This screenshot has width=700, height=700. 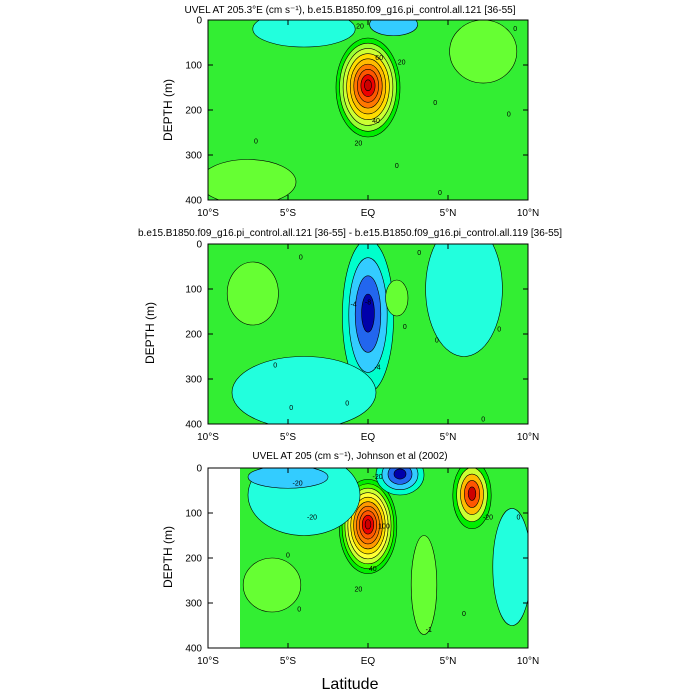 I want to click on contour-label: 100, so click(x=384, y=526).